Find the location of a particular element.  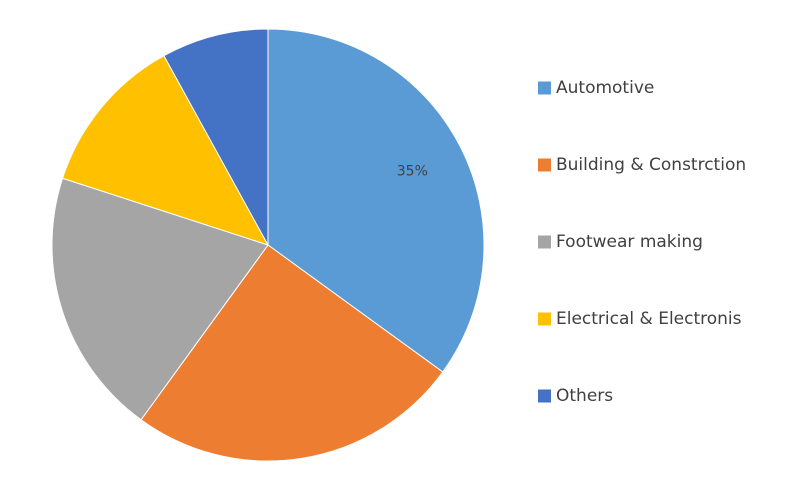

legend-label-electrical-and-electronis: Electrical & Electronis is located at coordinates (649, 319).